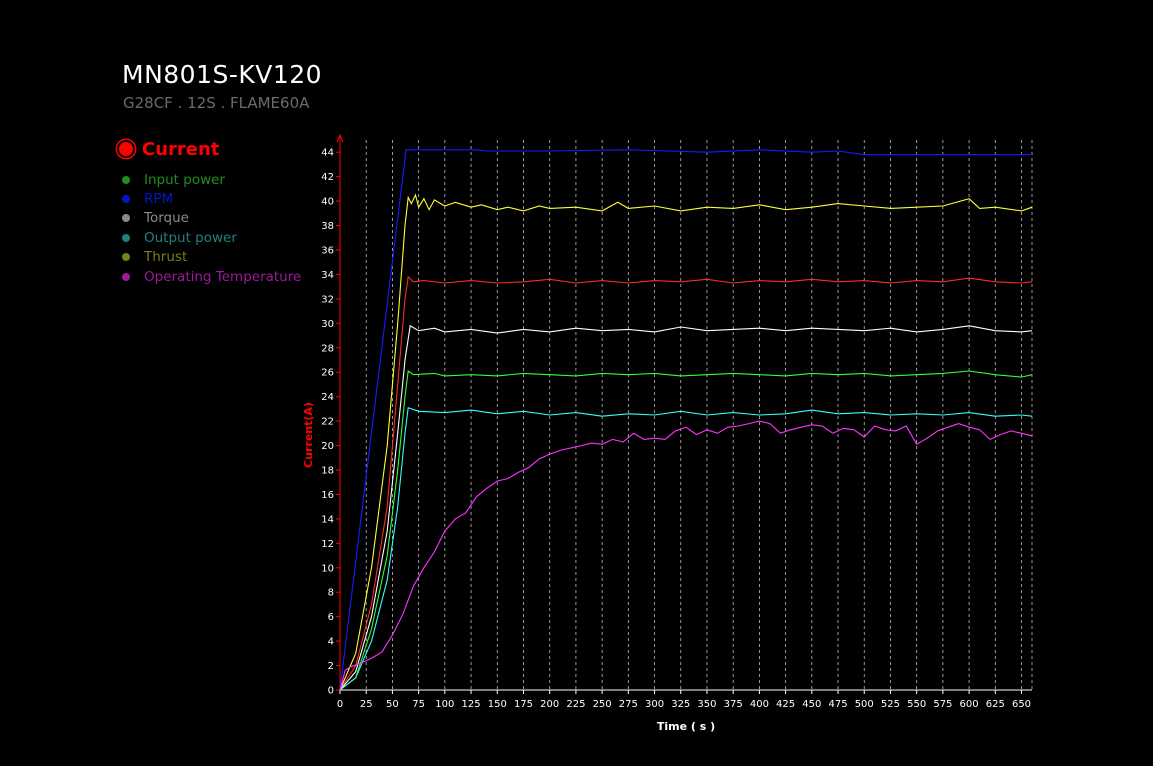 Image resolution: width=1153 pixels, height=766 pixels. I want to click on y-tick-label: 0, so click(331, 691).